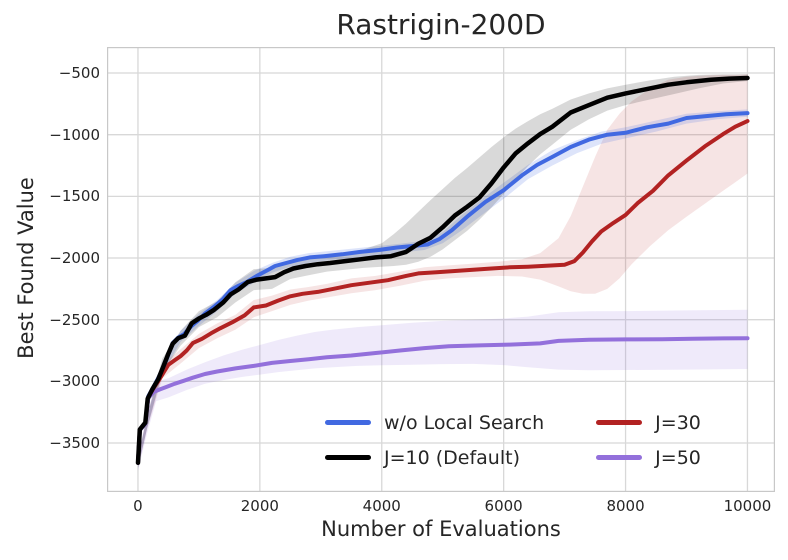  Describe the element at coordinates (74, 443) in the screenshot. I see `y-tick-label: −3500` at that location.